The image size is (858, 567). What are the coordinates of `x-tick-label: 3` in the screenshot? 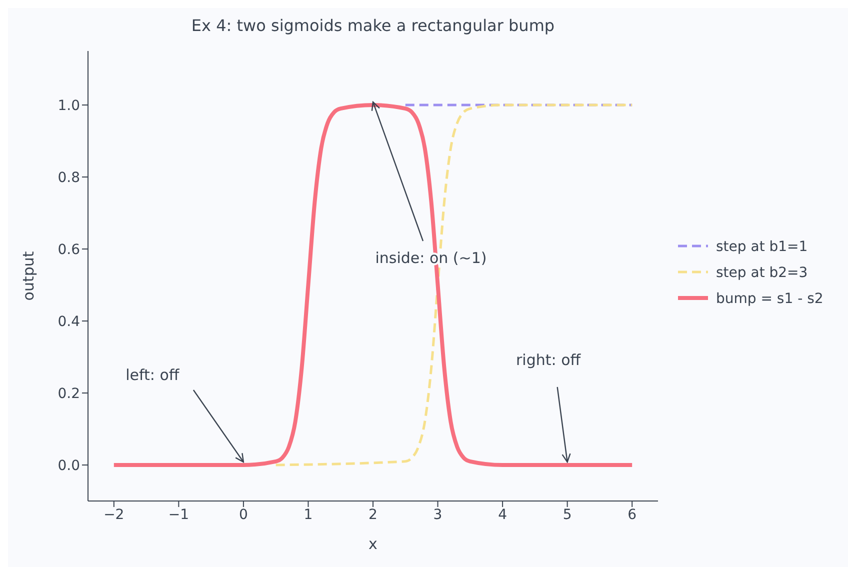 It's located at (437, 514).